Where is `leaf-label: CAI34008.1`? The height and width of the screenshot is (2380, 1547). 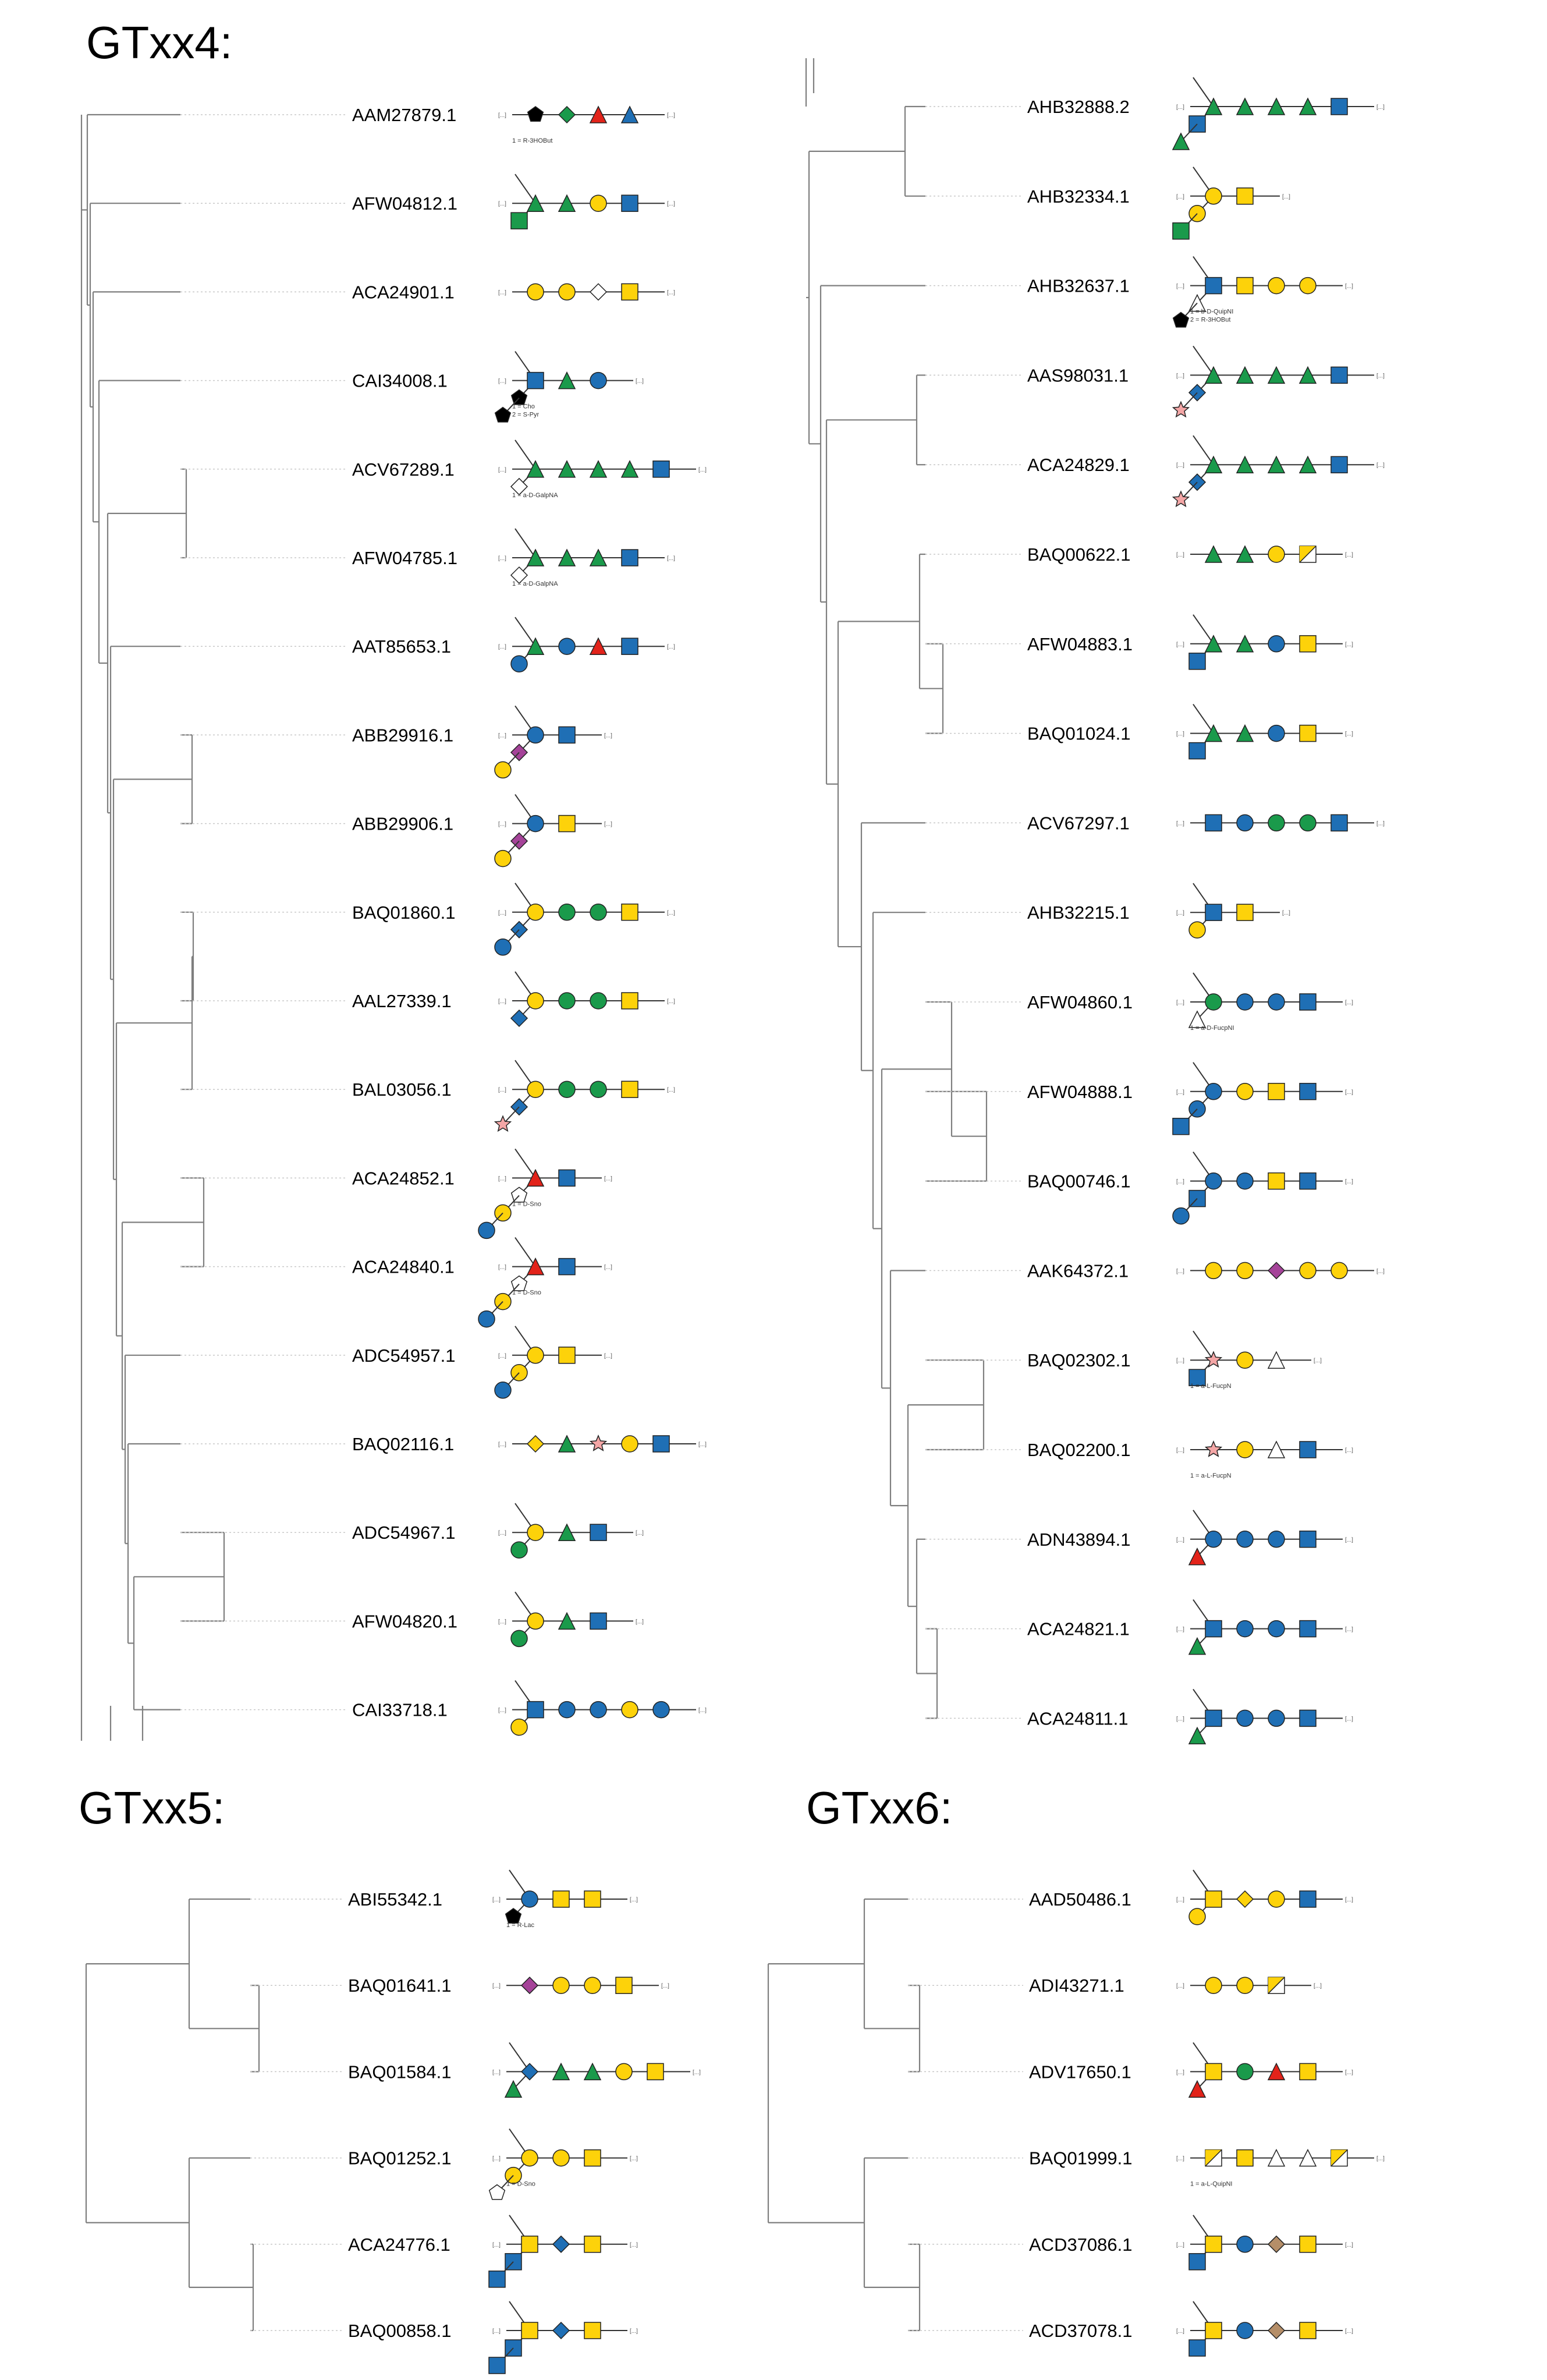 leaf-label: CAI34008.1 is located at coordinates (400, 381).